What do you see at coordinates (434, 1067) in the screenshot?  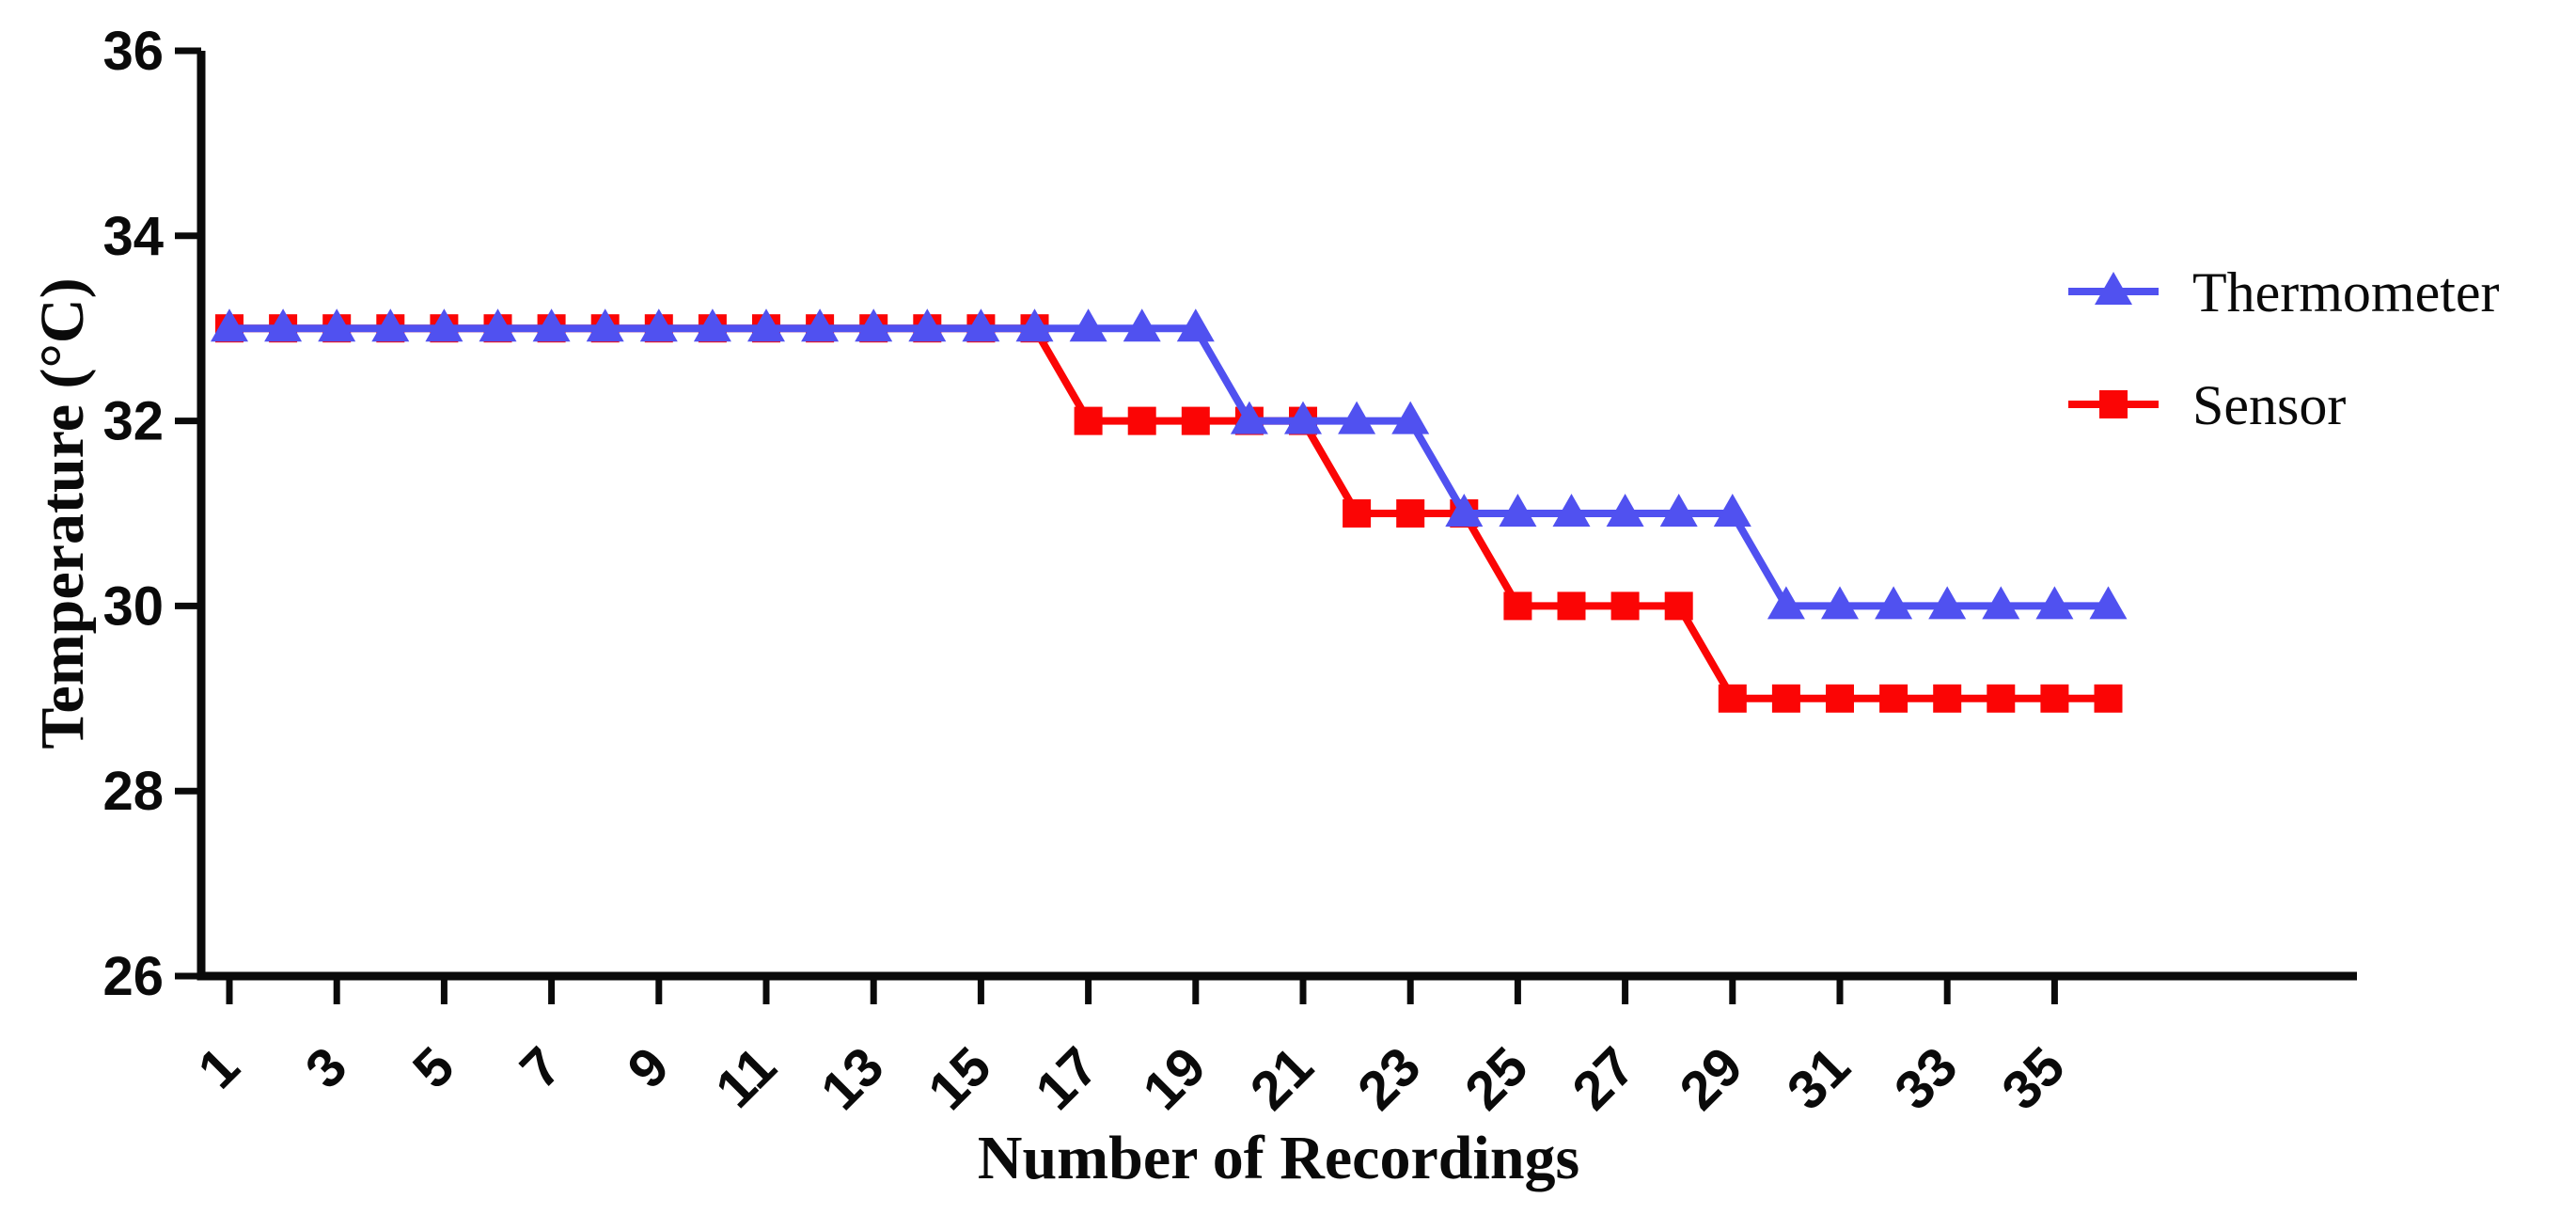 I see `x-tick-label: 5` at bounding box center [434, 1067].